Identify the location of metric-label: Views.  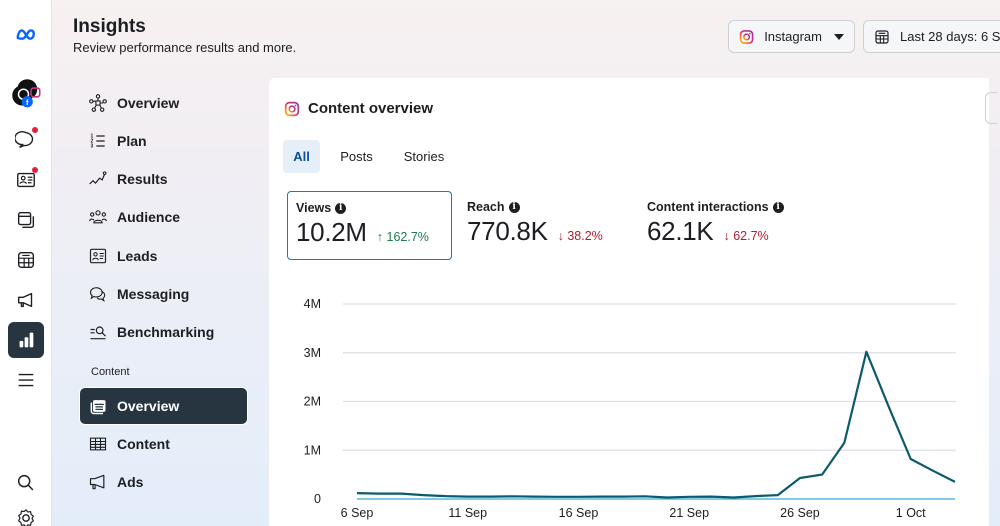
(314, 208).